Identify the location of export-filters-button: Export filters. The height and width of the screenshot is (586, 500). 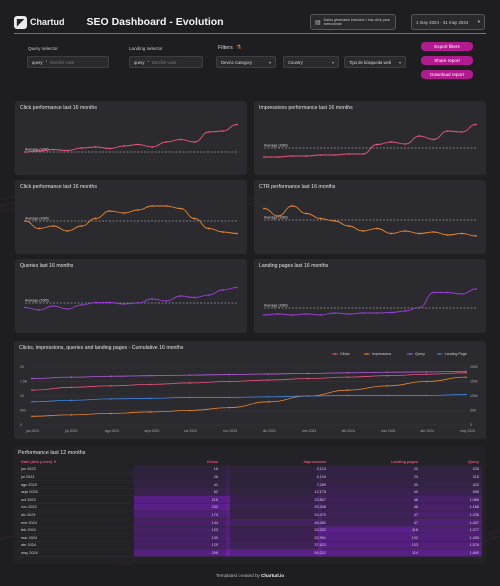
(447, 46).